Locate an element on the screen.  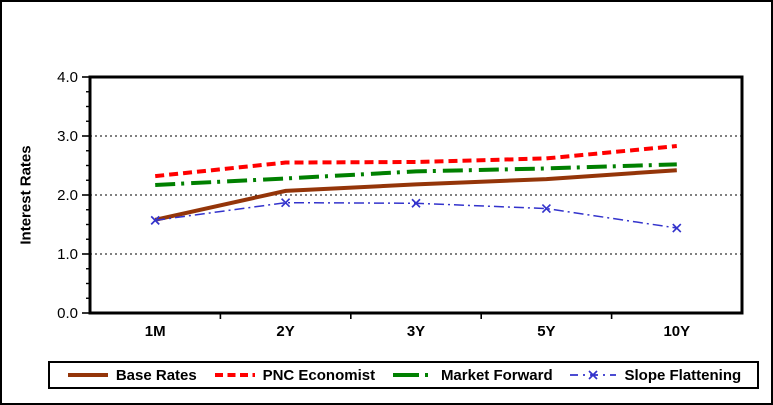
legend-item-market-forward: Market Forward is located at coordinates (472, 375).